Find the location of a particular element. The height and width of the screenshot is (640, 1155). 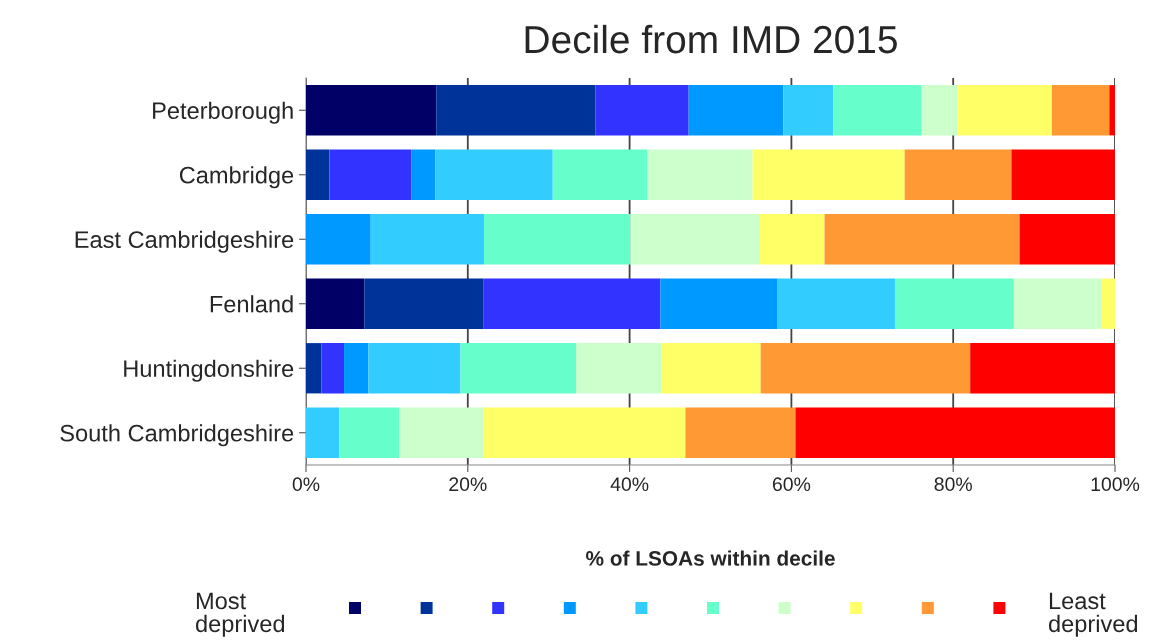

x-tick-label: 0% is located at coordinates (306, 484).